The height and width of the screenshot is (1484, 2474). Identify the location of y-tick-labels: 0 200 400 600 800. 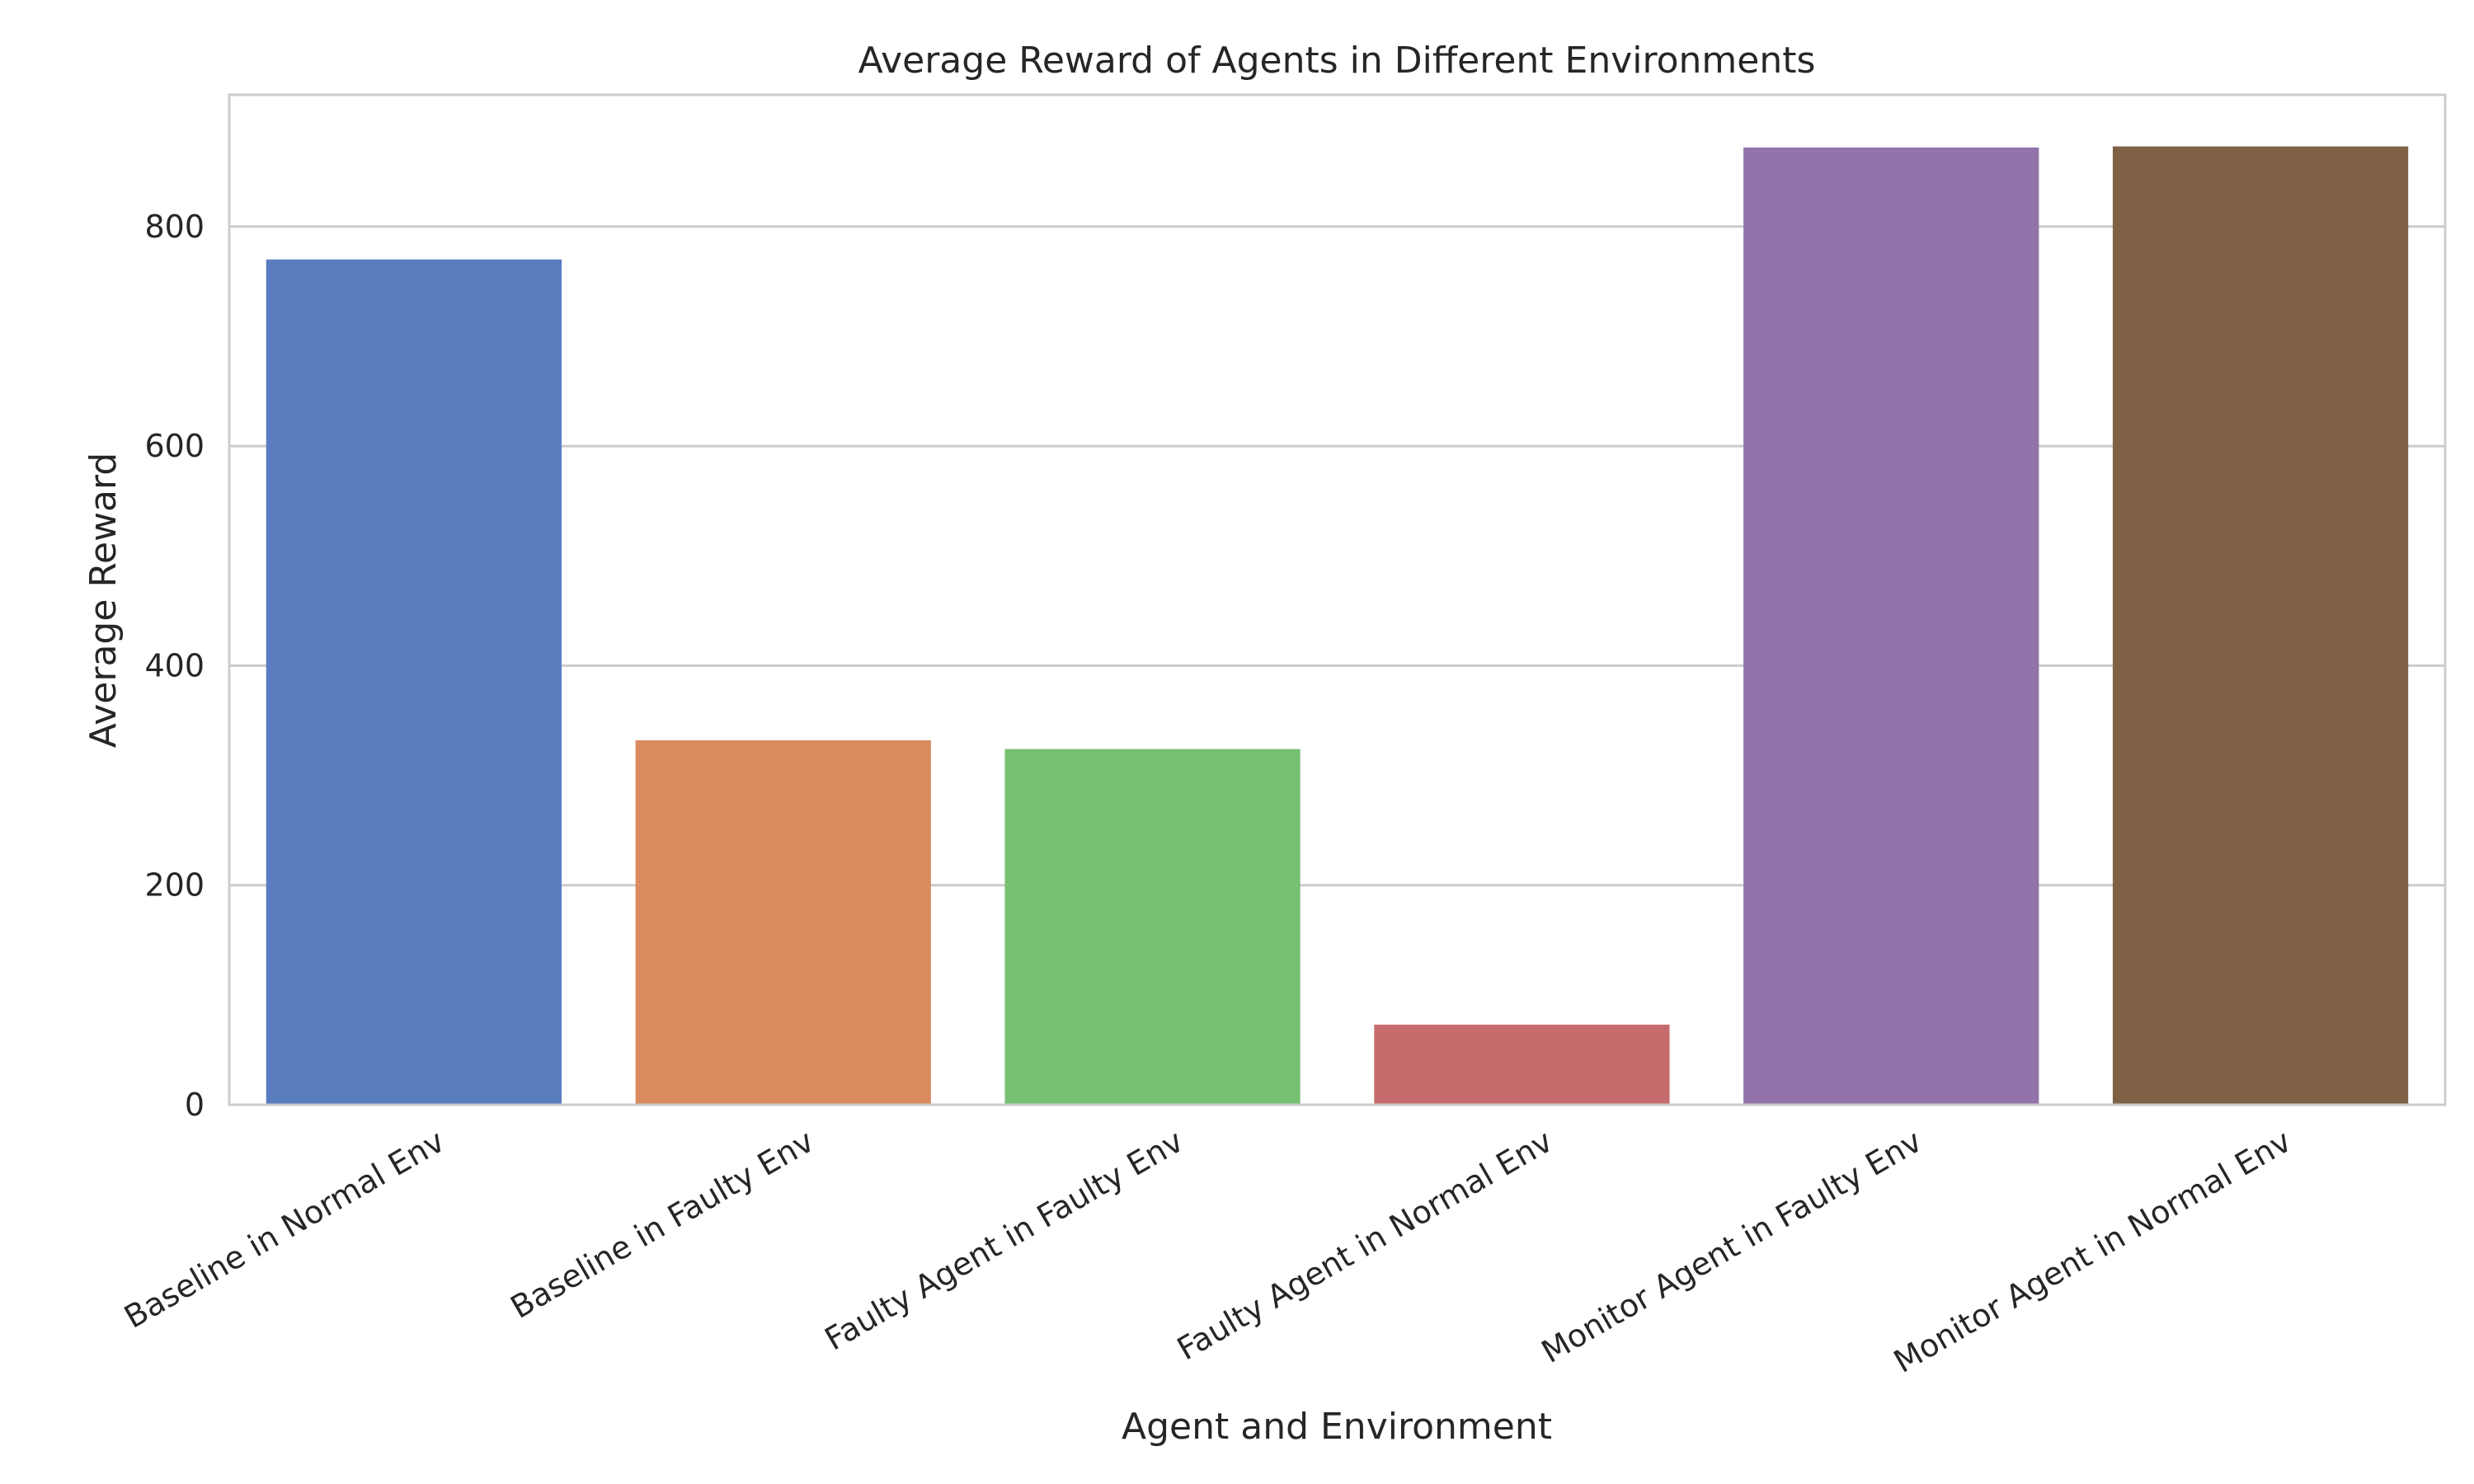
(174, 666).